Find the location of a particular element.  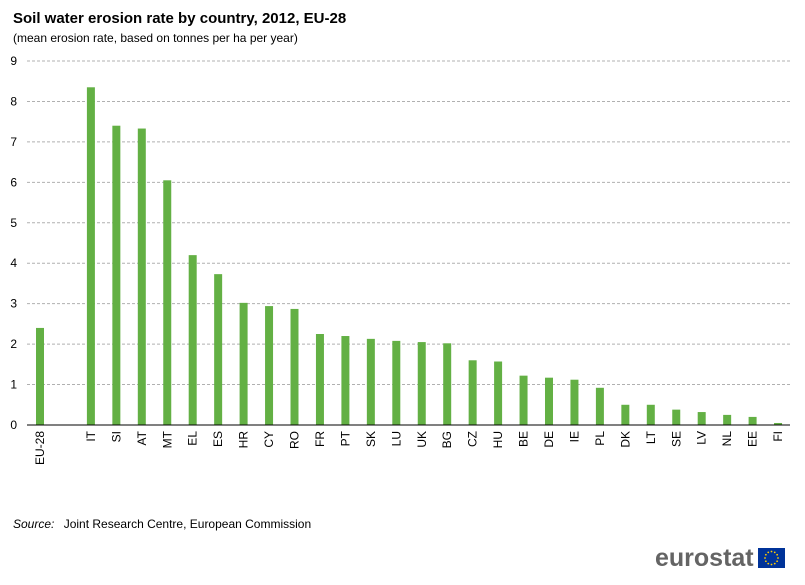

x-tick-label: SI is located at coordinates (116, 436).